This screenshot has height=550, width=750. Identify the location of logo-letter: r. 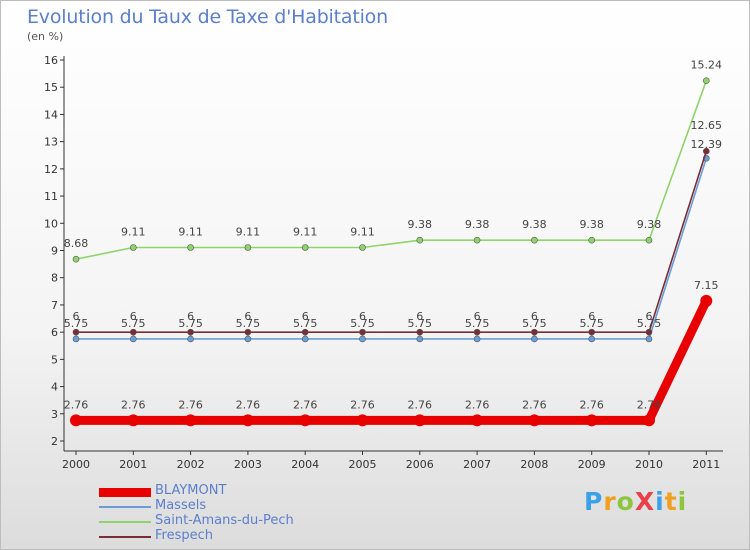
(610, 501).